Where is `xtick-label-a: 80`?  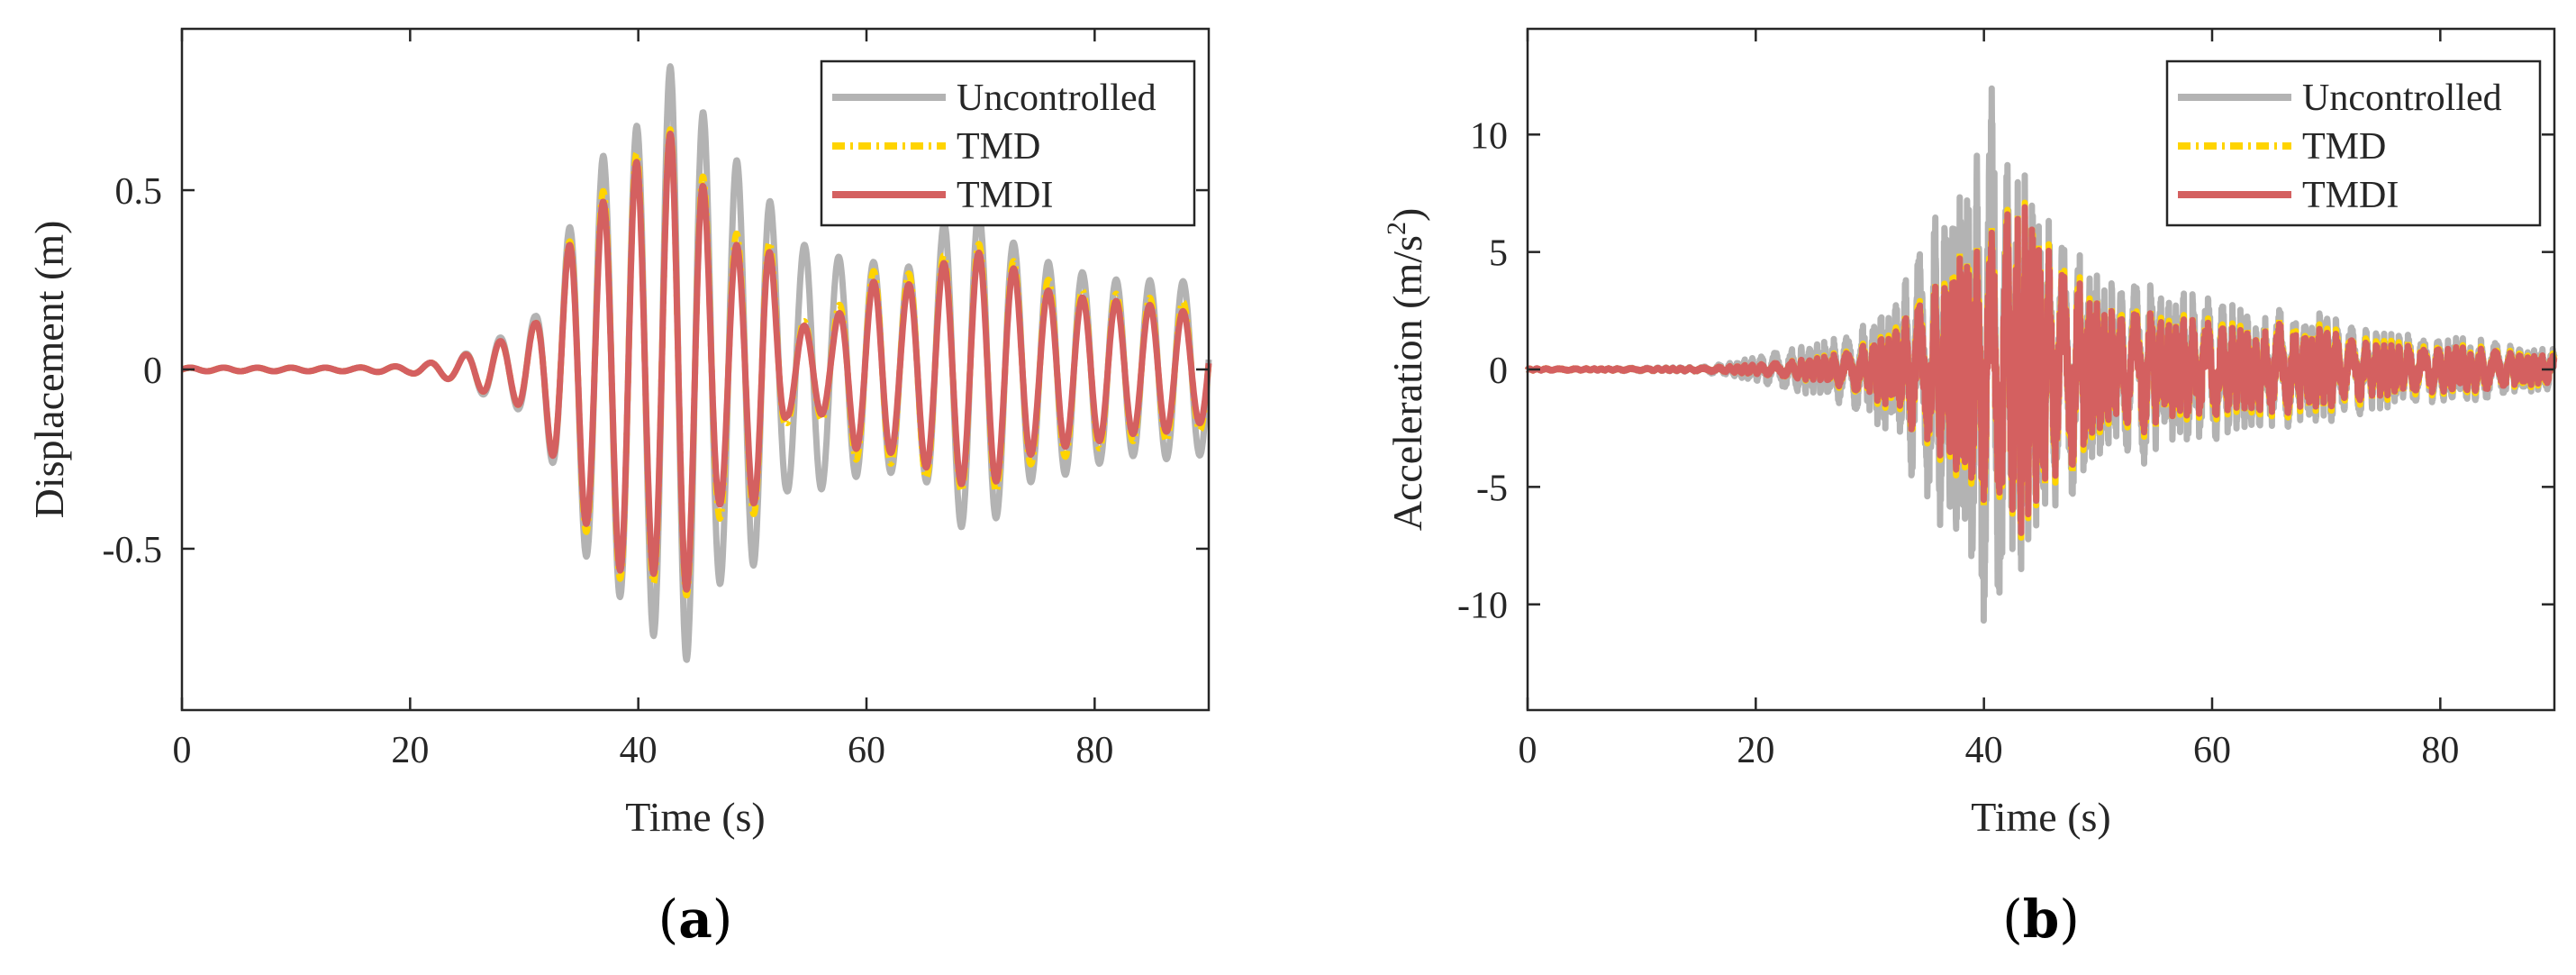 xtick-label-a: 80 is located at coordinates (1094, 750).